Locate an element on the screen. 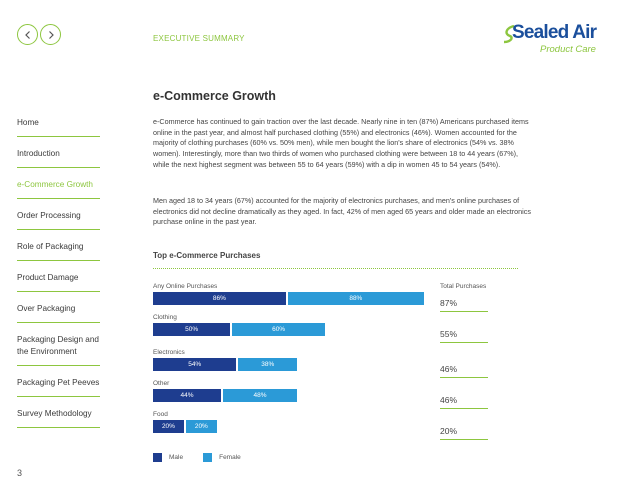 The image size is (638, 493). chart-legend: Male Female is located at coordinates (207, 457).